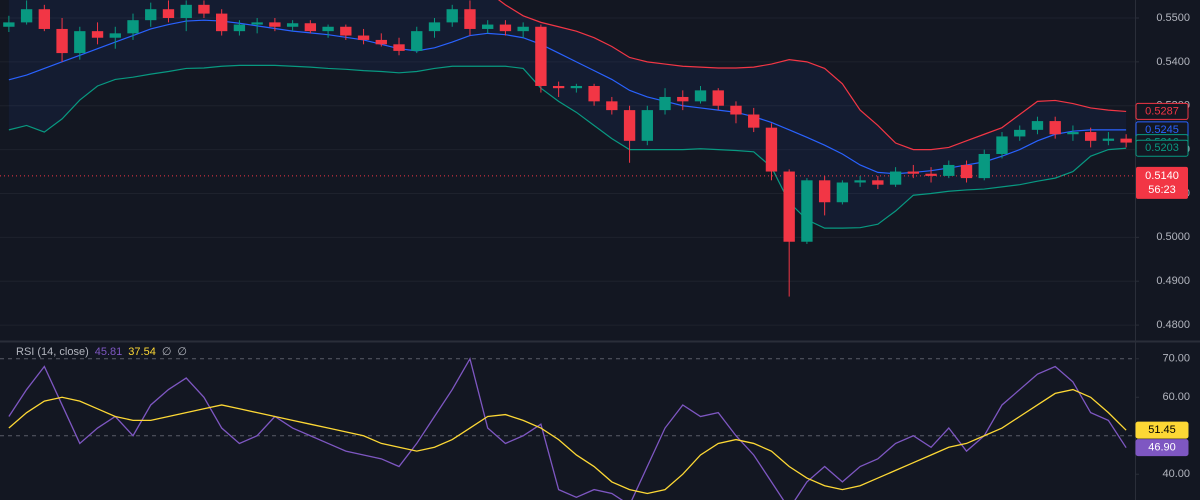 The image size is (1200, 500). What do you see at coordinates (1173, 325) in the screenshot?
I see `y-tick-label: 0.4800` at bounding box center [1173, 325].